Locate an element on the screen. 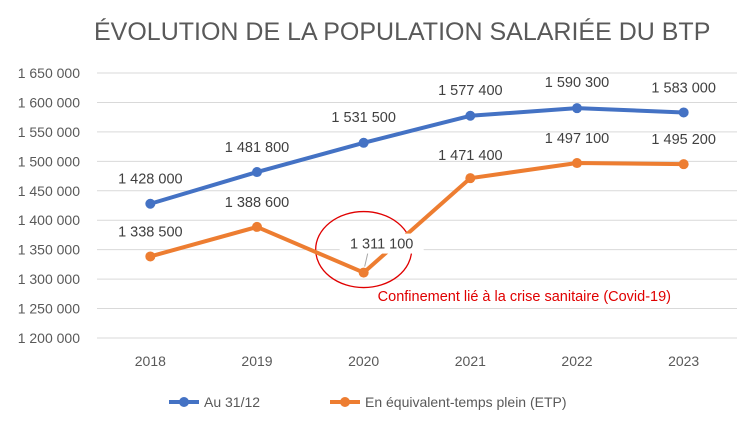 The image size is (745, 427). x-tick-label: 2022 is located at coordinates (576, 361).